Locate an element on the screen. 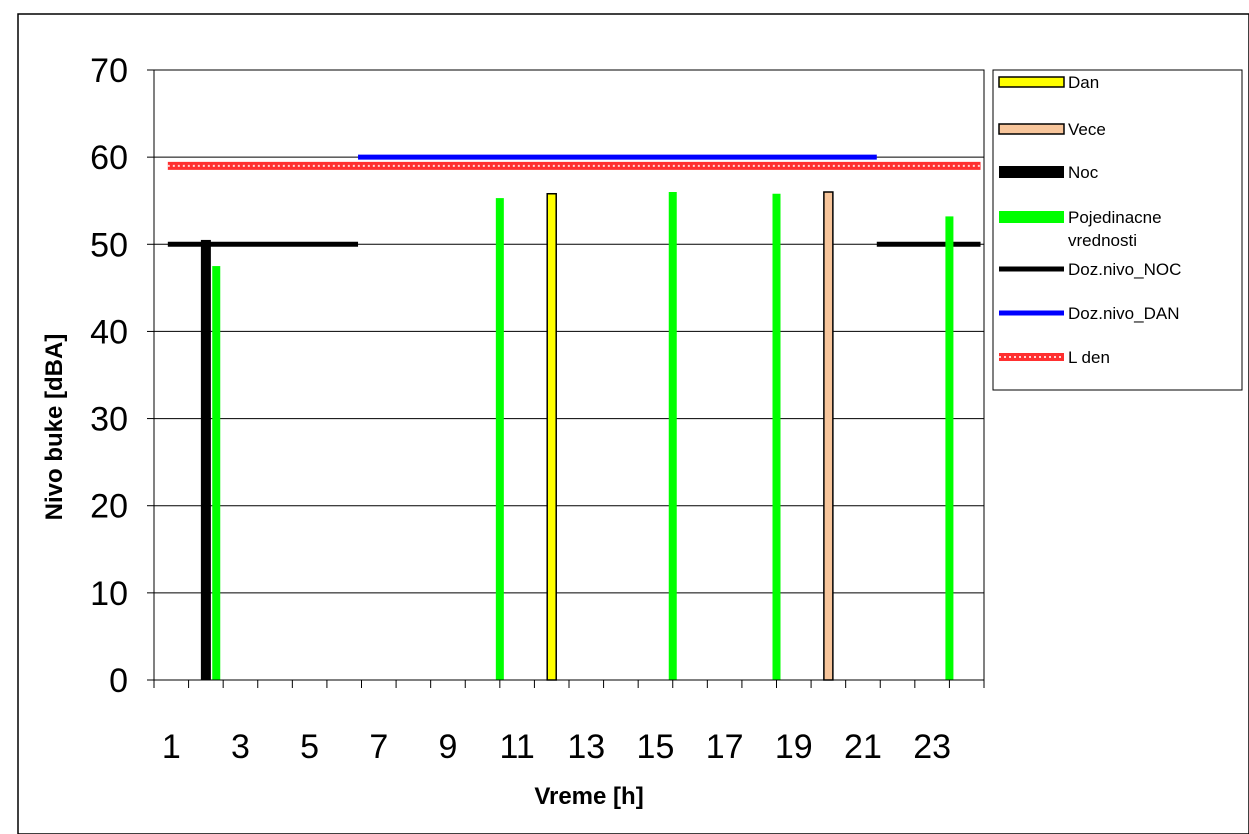 The image size is (1249, 834). x-tick-label: 9 is located at coordinates (447, 747).